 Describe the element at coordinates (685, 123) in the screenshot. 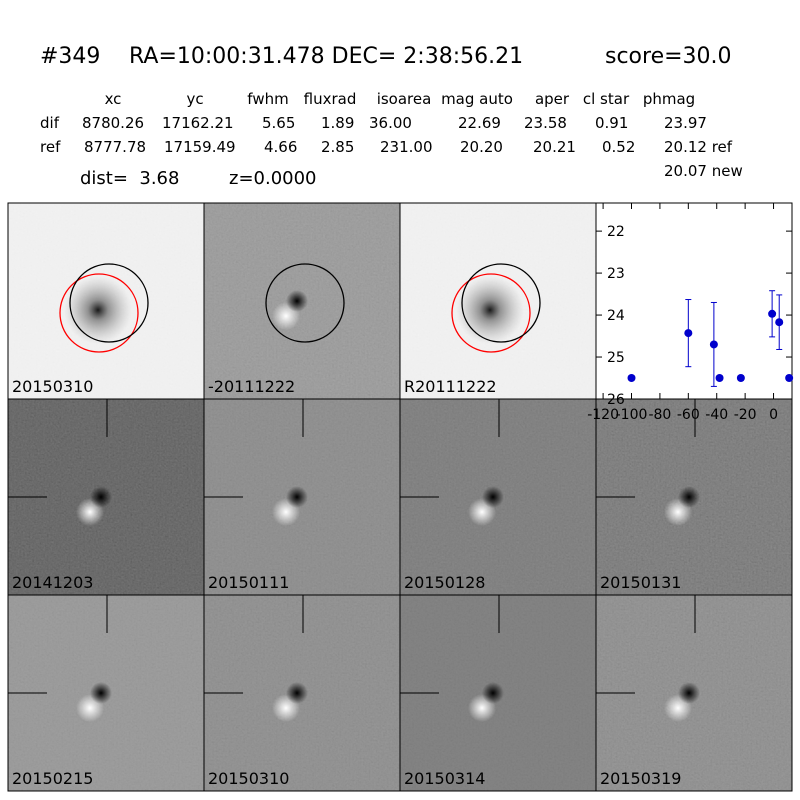

I see `table-cell: 23.97` at that location.